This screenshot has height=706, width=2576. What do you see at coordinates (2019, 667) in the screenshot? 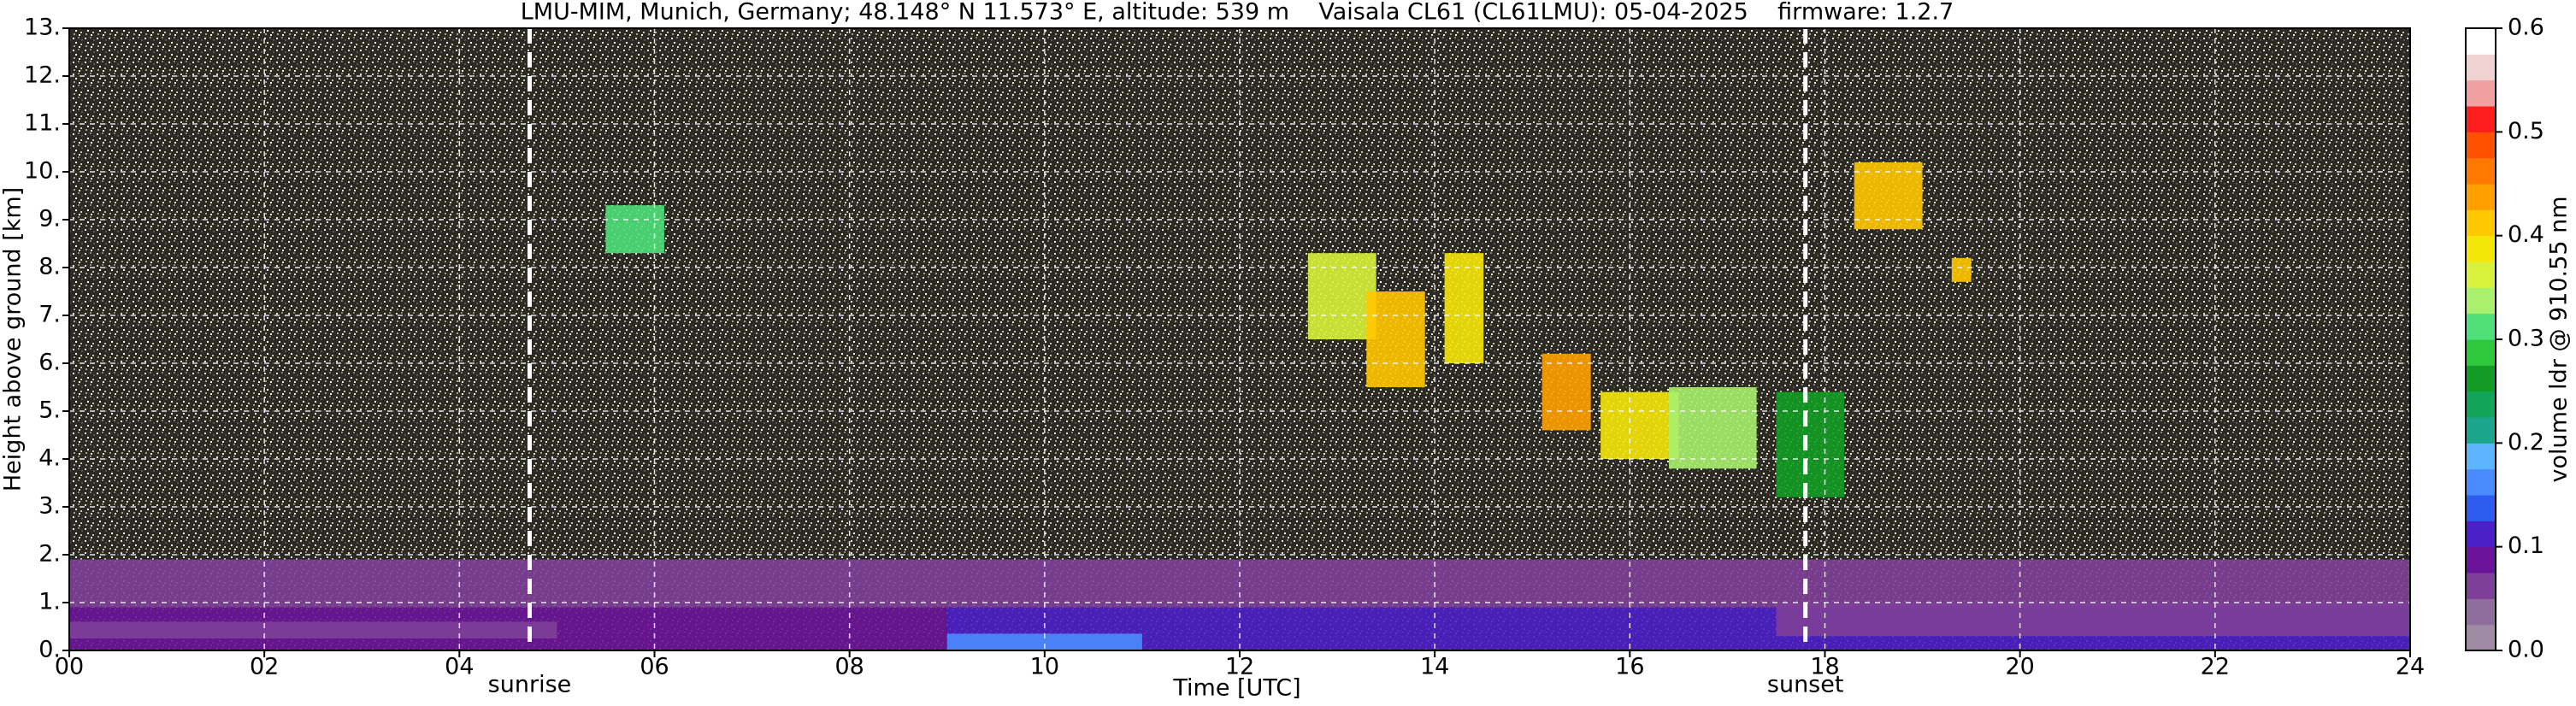
I see `x-tick-label: 20` at bounding box center [2019, 667].